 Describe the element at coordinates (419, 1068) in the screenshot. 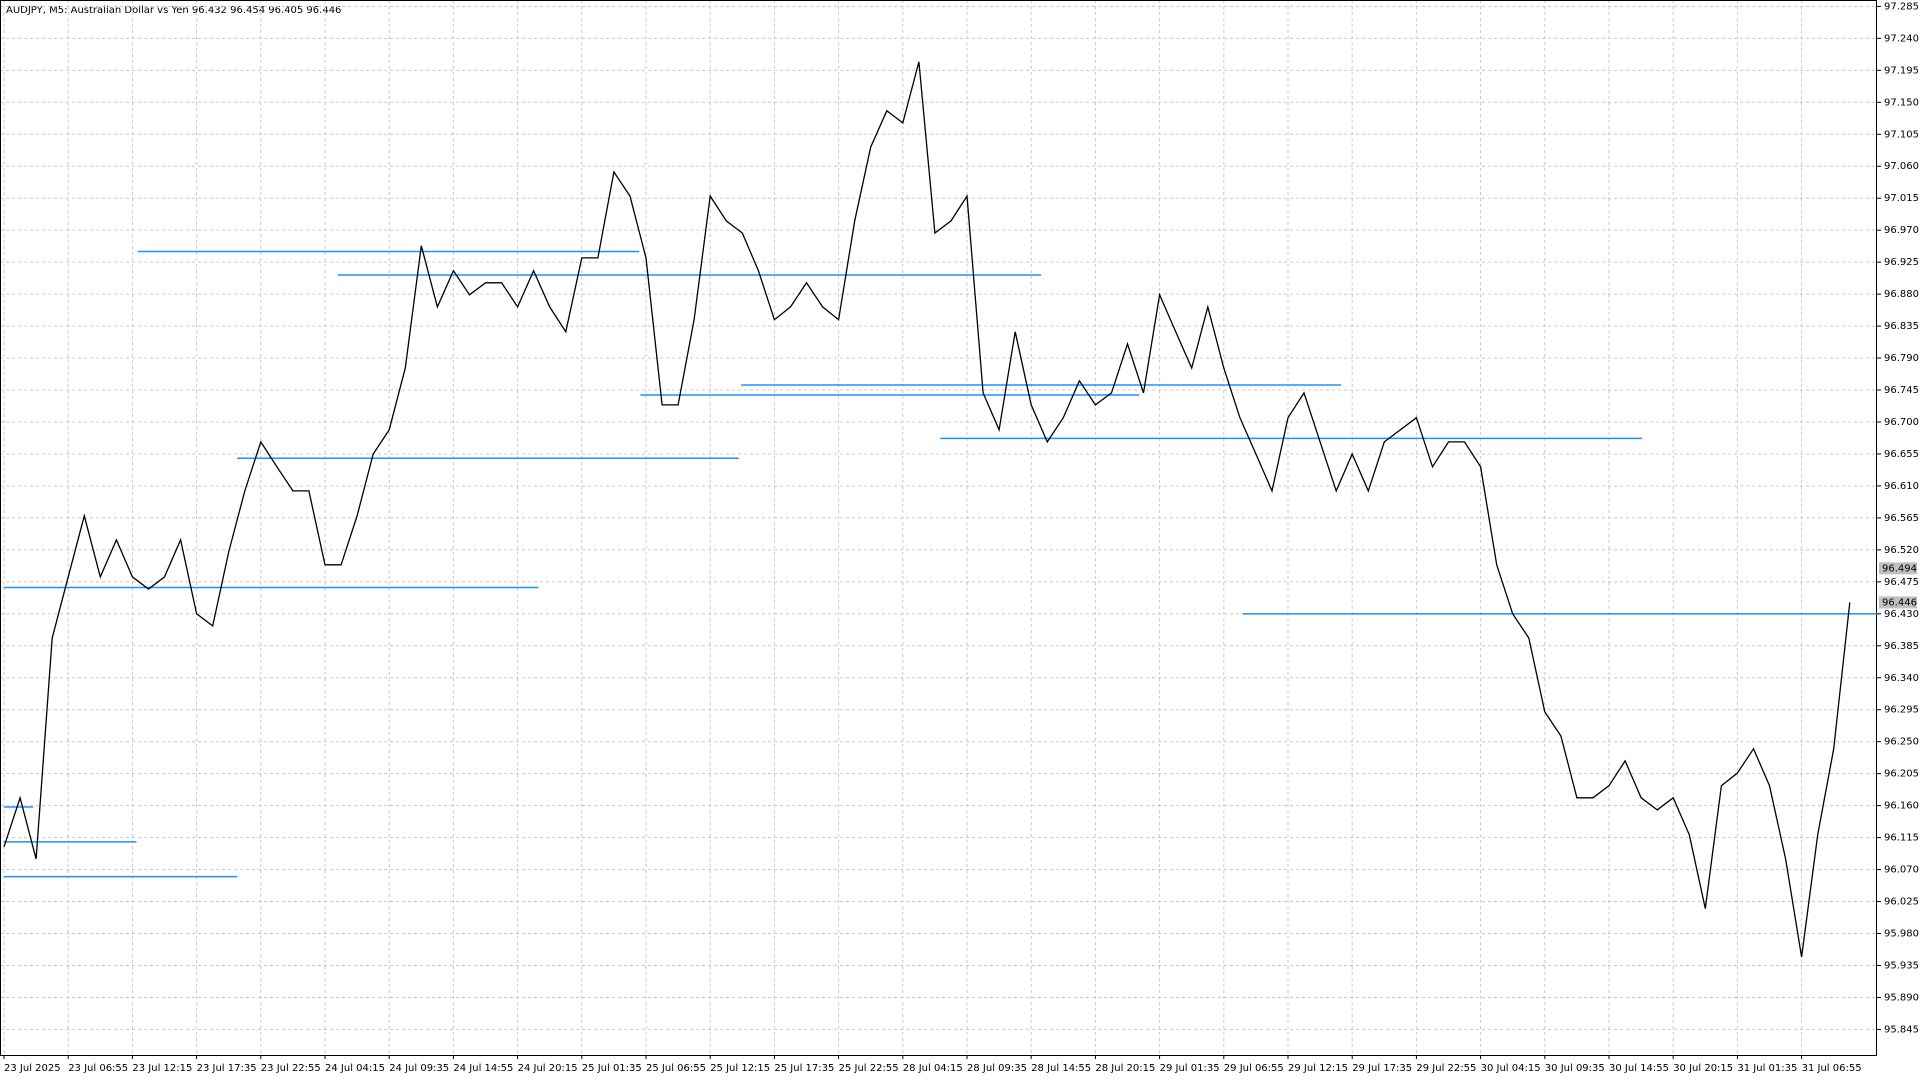

I see `x-tick-label: 24 Jul 09:35` at that location.